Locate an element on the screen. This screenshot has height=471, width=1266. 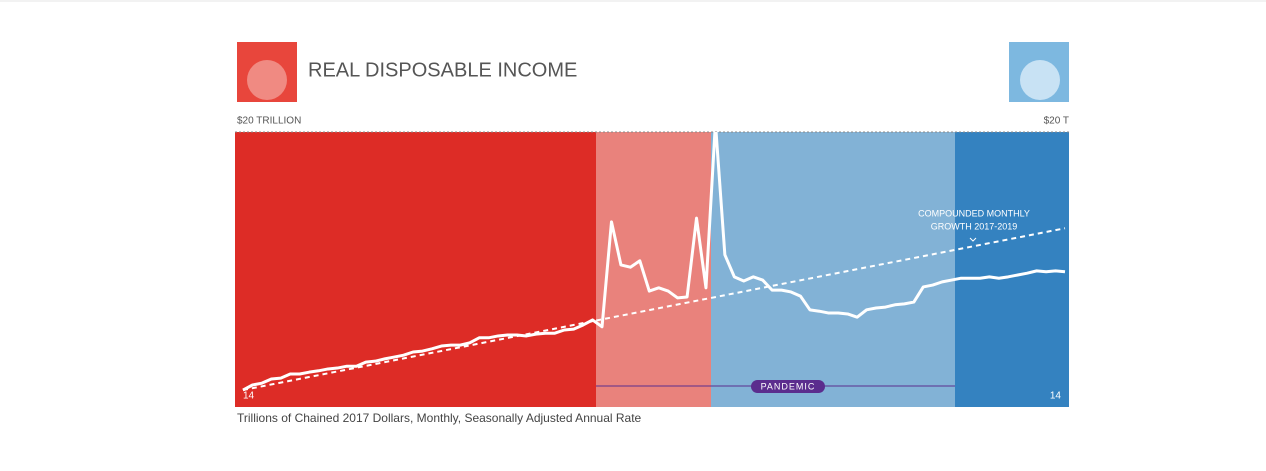
region-biden-pandemic is located at coordinates (833, 269).